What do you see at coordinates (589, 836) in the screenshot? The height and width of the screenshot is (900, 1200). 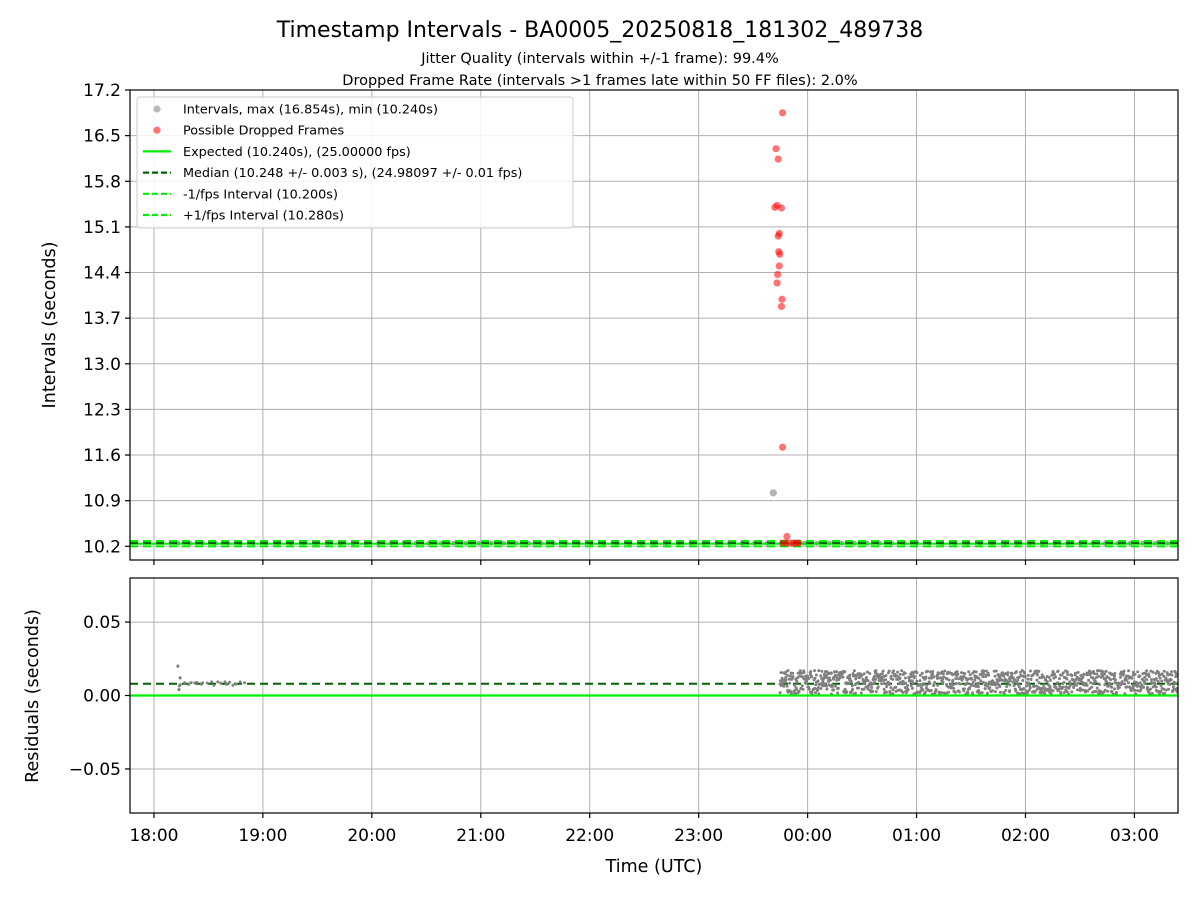 I see `x-tick-label: 22:00` at bounding box center [589, 836].